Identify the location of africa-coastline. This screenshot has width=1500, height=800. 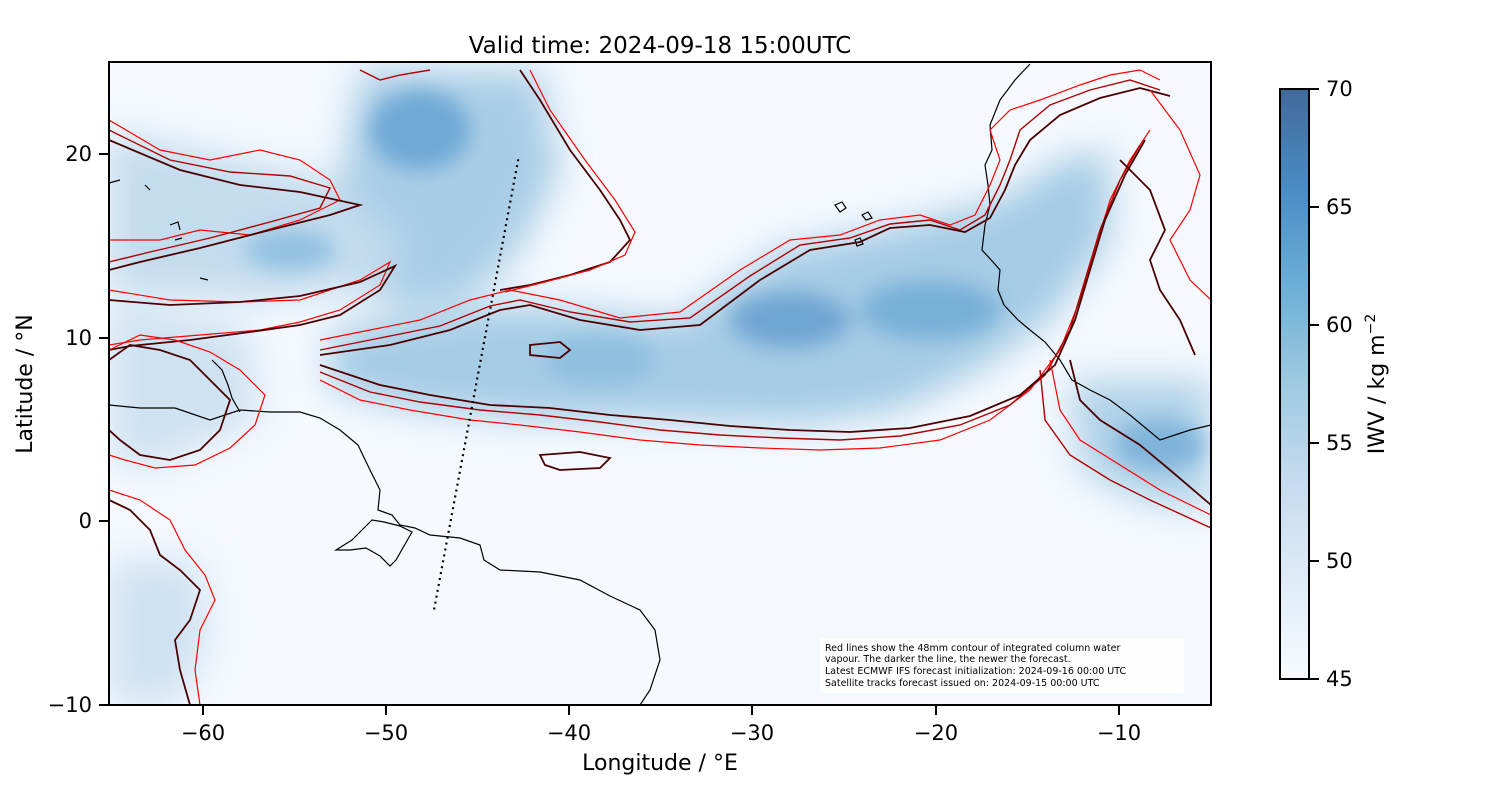
(1096, 252).